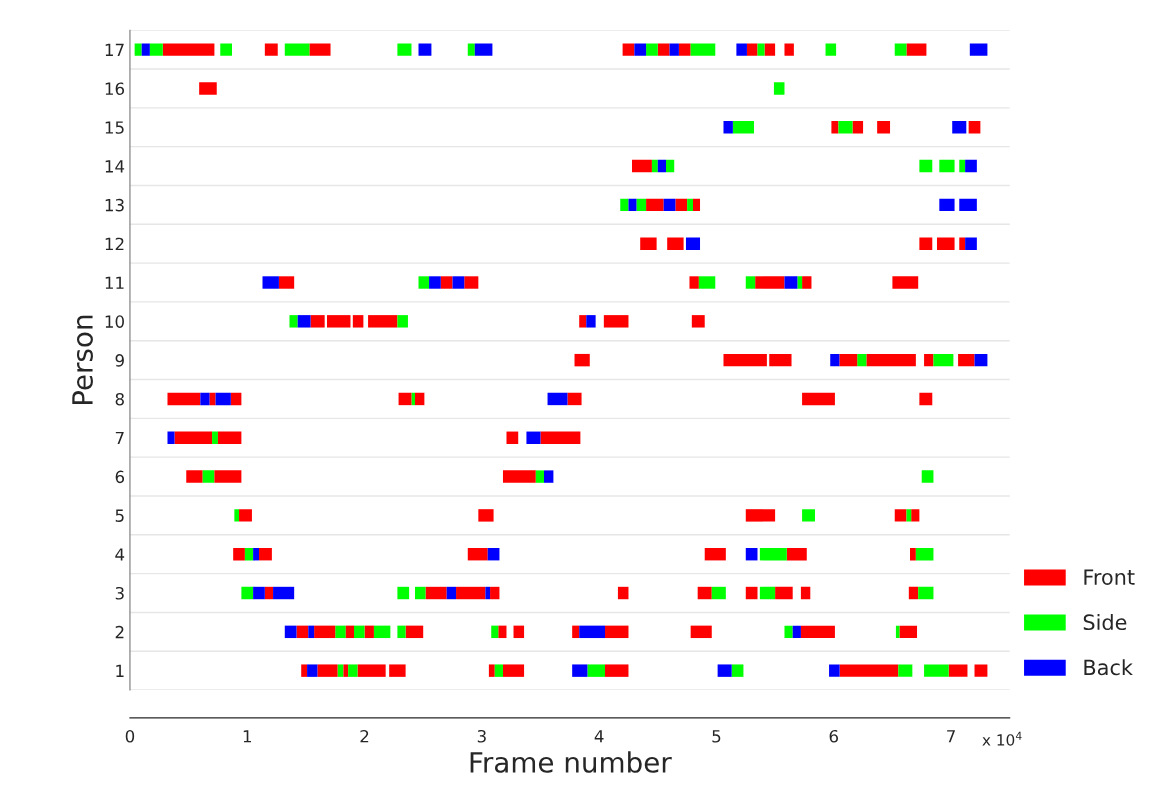 The height and width of the screenshot is (795, 1150). What do you see at coordinates (119, 438) in the screenshot?
I see `y-tick-label: 7` at bounding box center [119, 438].